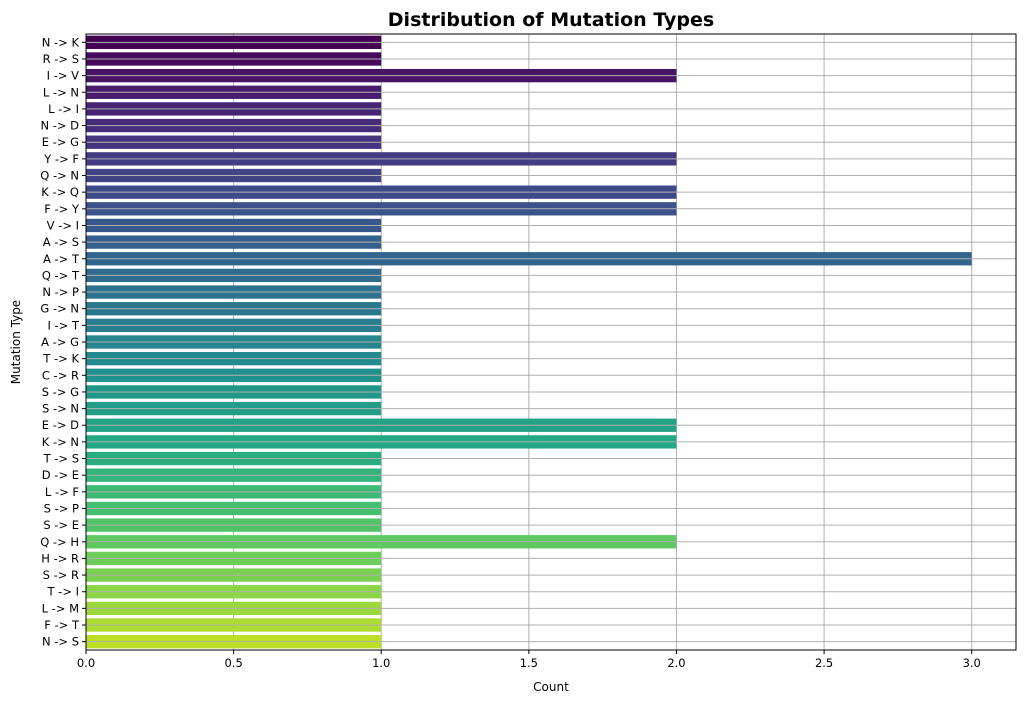  Describe the element at coordinates (59, 309) in the screenshot. I see `y-tick-label: G -> N` at that location.